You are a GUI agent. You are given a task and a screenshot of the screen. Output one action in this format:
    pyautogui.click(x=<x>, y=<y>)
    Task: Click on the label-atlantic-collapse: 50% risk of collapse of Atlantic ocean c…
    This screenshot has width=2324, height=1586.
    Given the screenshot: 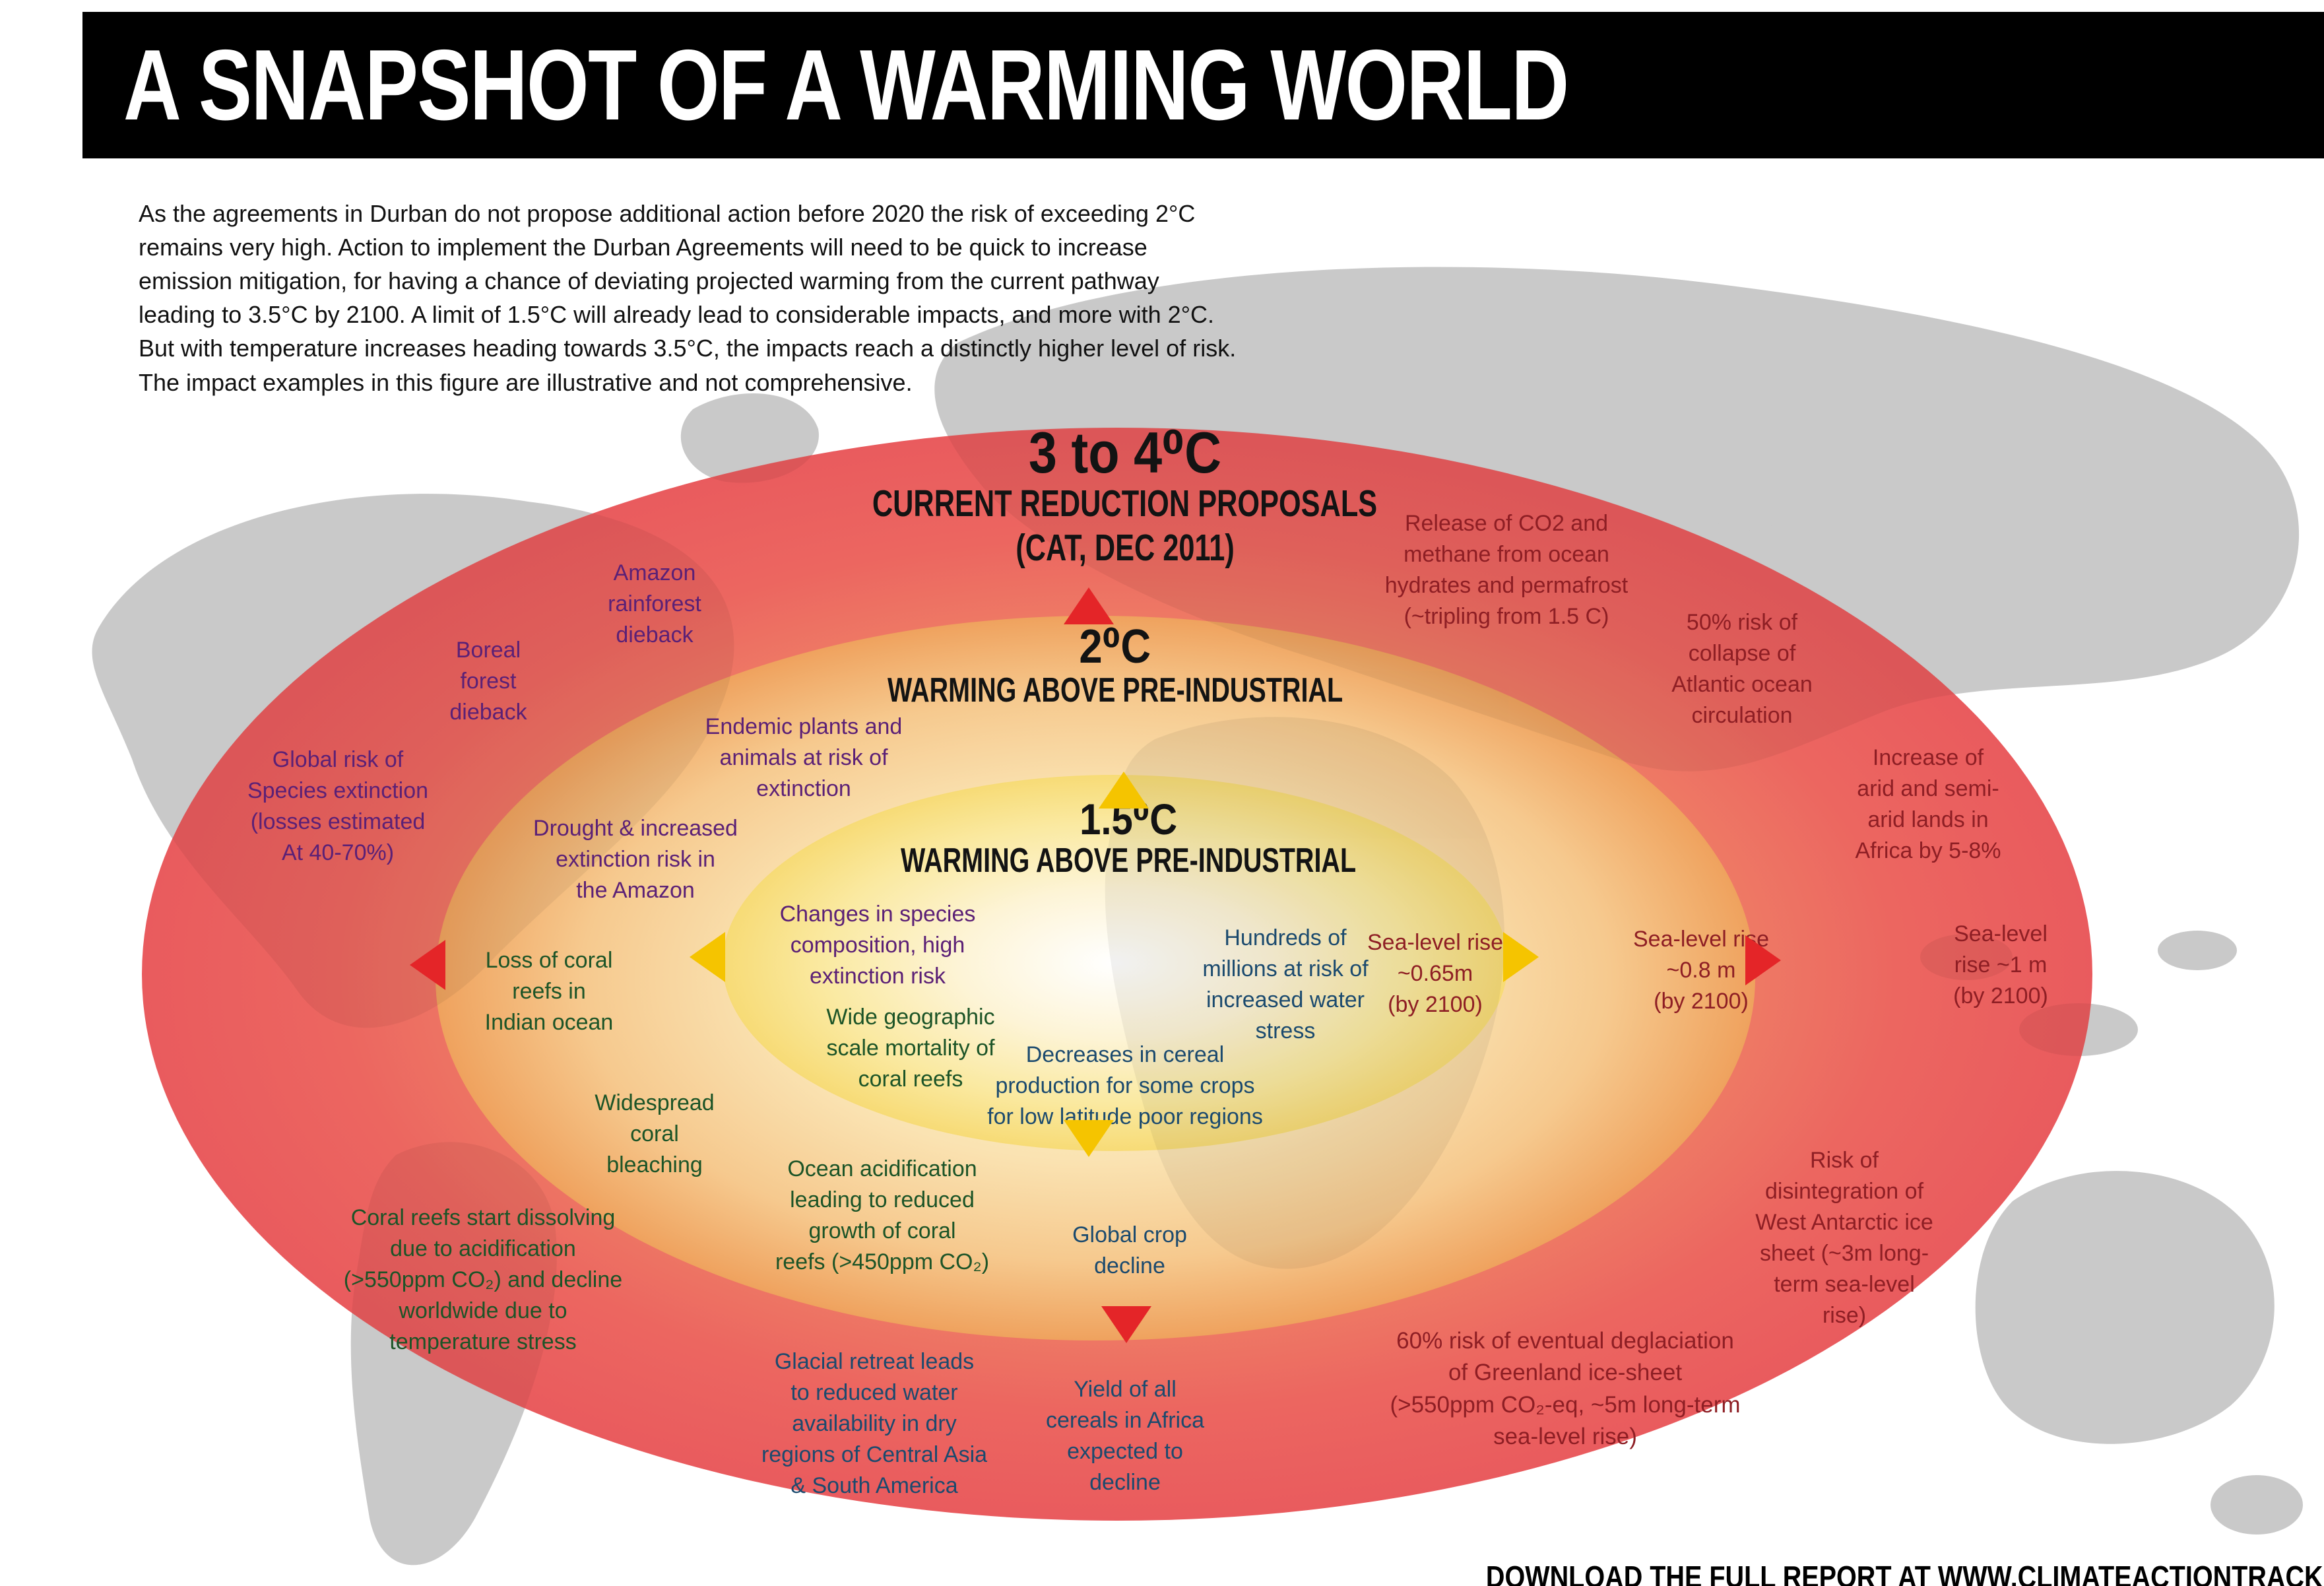 What is the action you would take?
    pyautogui.click(x=1742, y=669)
    